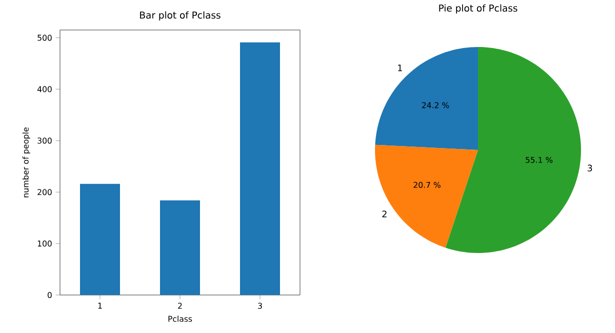  I want to click on chart-title: Bar plot of Pclass, so click(180, 15).